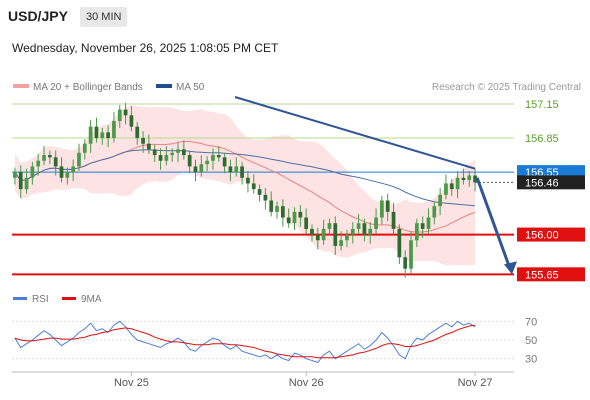 This screenshot has height=400, width=590. I want to click on x-tick-label: Nov 25, so click(131, 383).